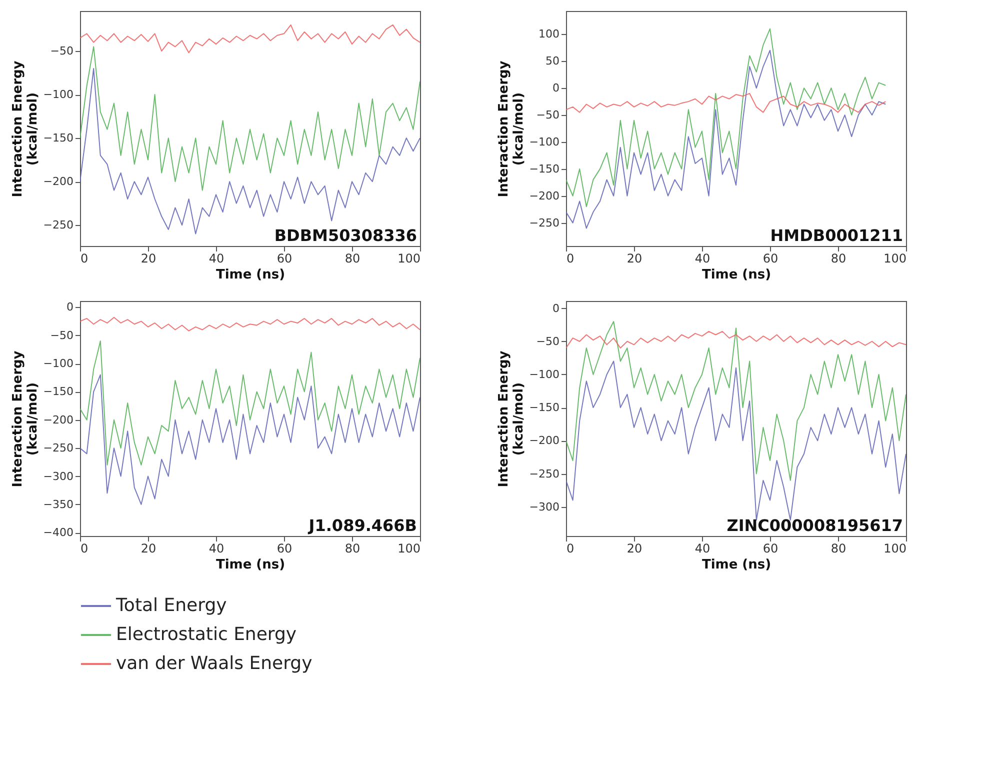 This screenshot has width=981, height=764. I want to click on annotation: J1.089.466B, so click(362, 525).